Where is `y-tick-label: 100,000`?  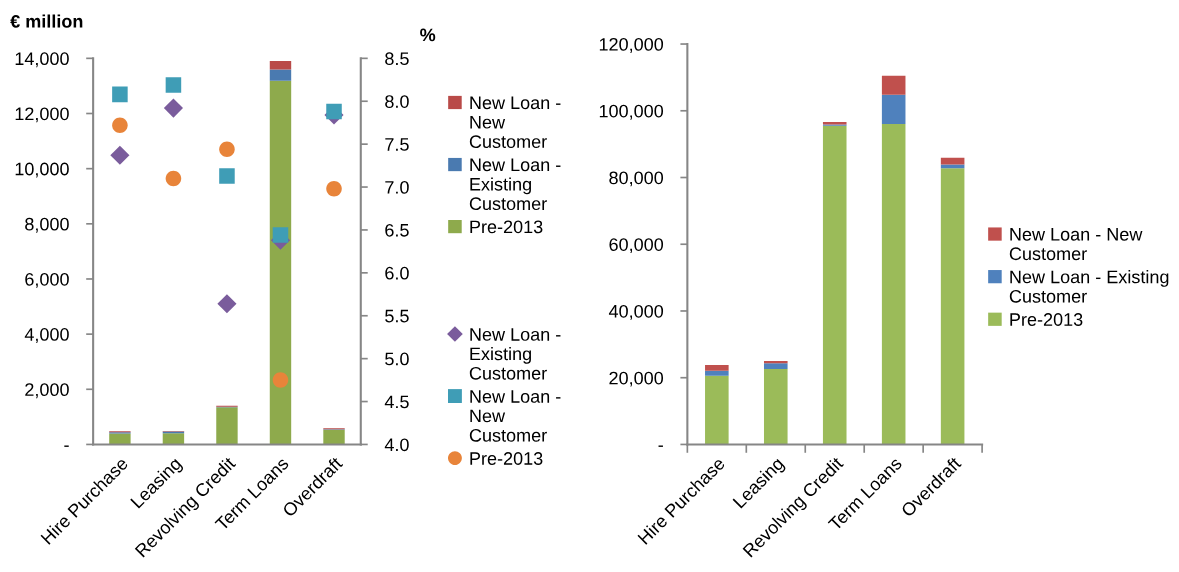
y-tick-label: 100,000 is located at coordinates (631, 112).